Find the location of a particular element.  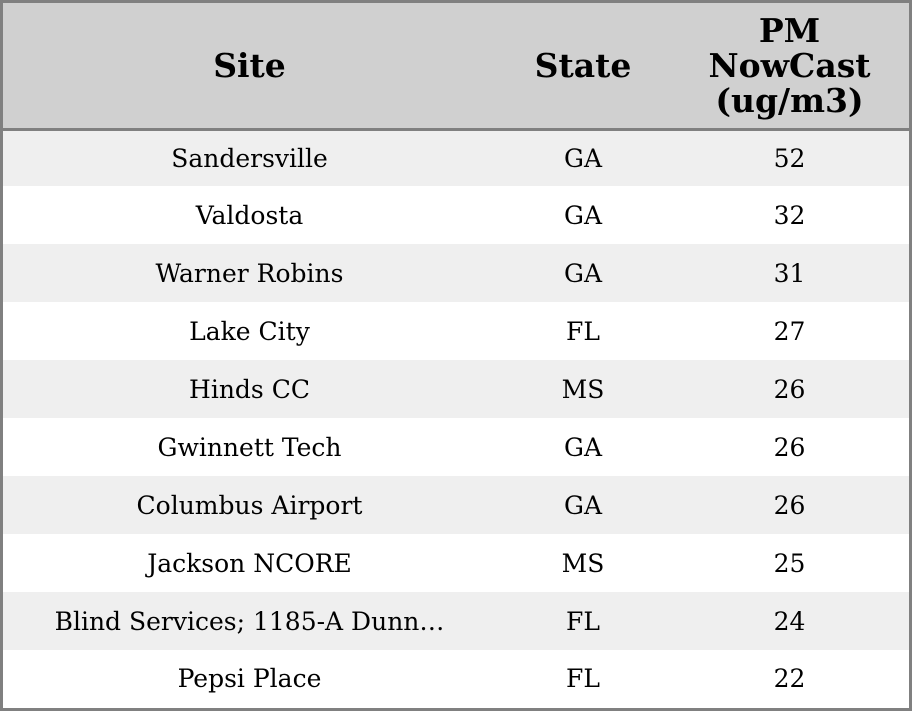

cell-site: Sandersville is located at coordinates (249, 158).